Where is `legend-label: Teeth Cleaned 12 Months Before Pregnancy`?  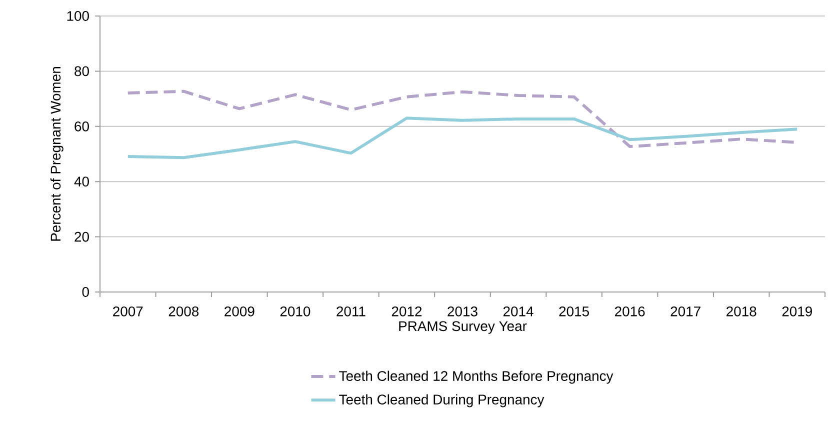 legend-label: Teeth Cleaned 12 Months Before Pregnancy is located at coordinates (476, 377).